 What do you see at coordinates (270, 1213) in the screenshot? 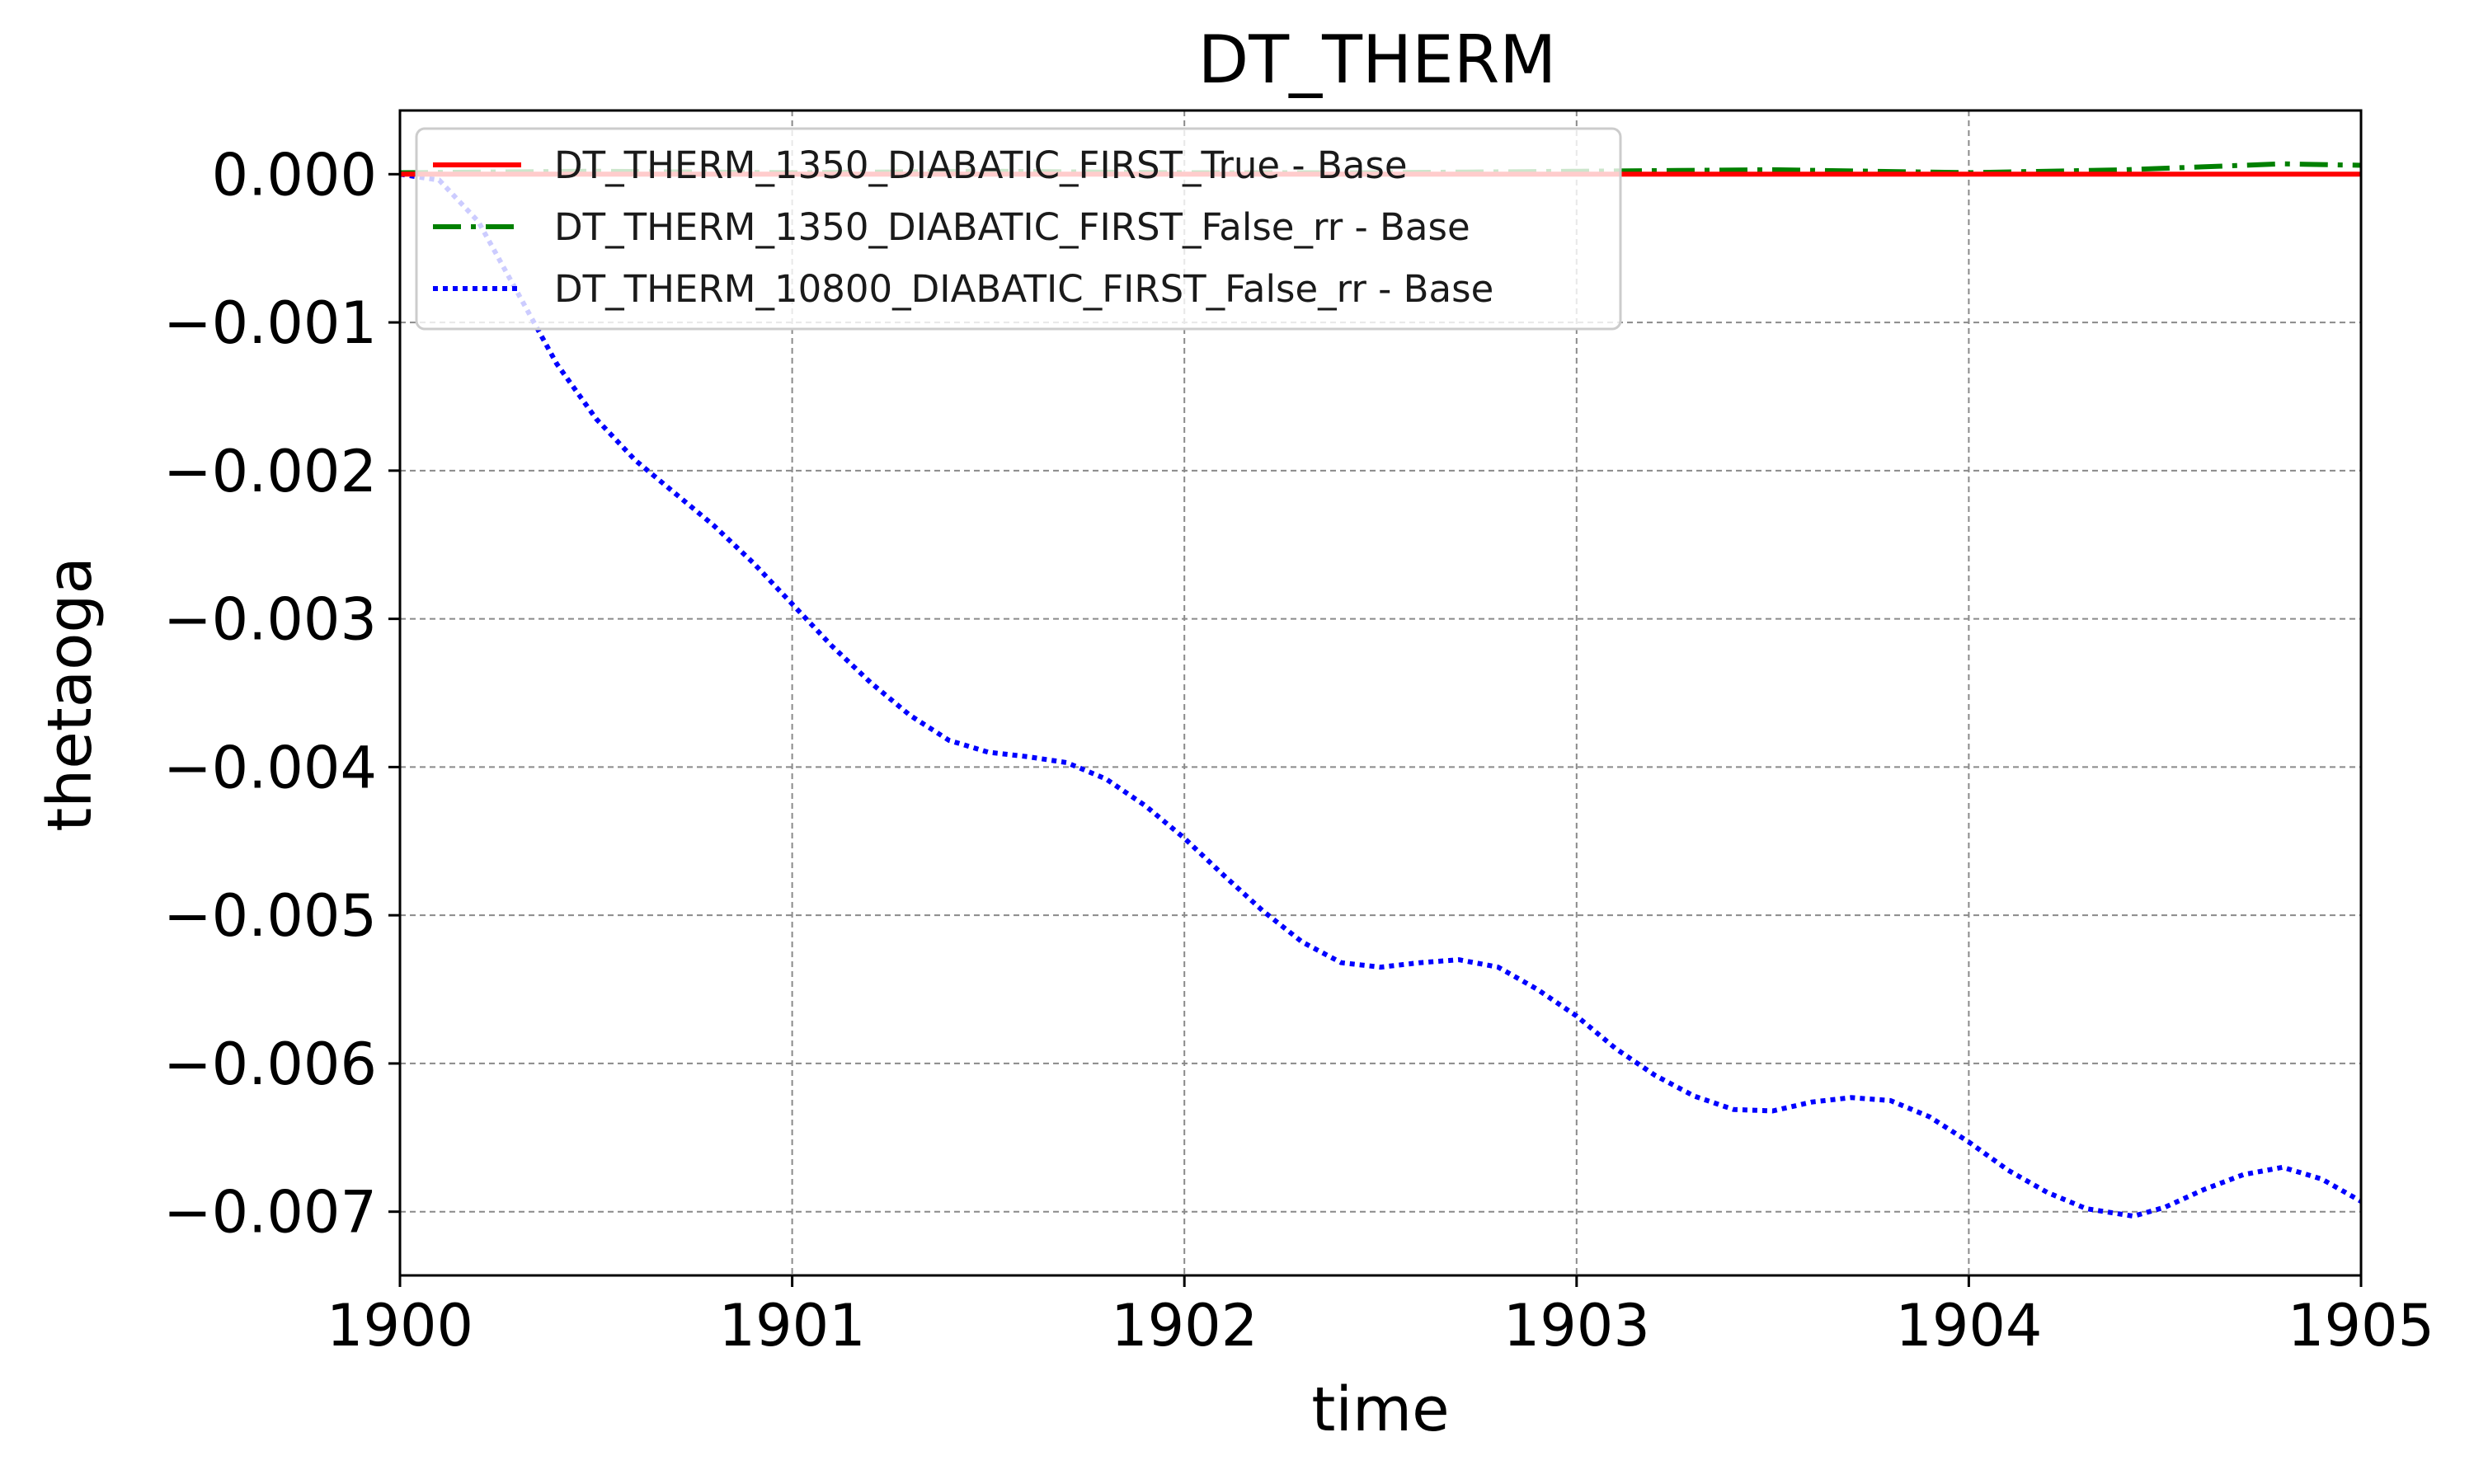
I see `y-tick-label: −0.007` at bounding box center [270, 1213].